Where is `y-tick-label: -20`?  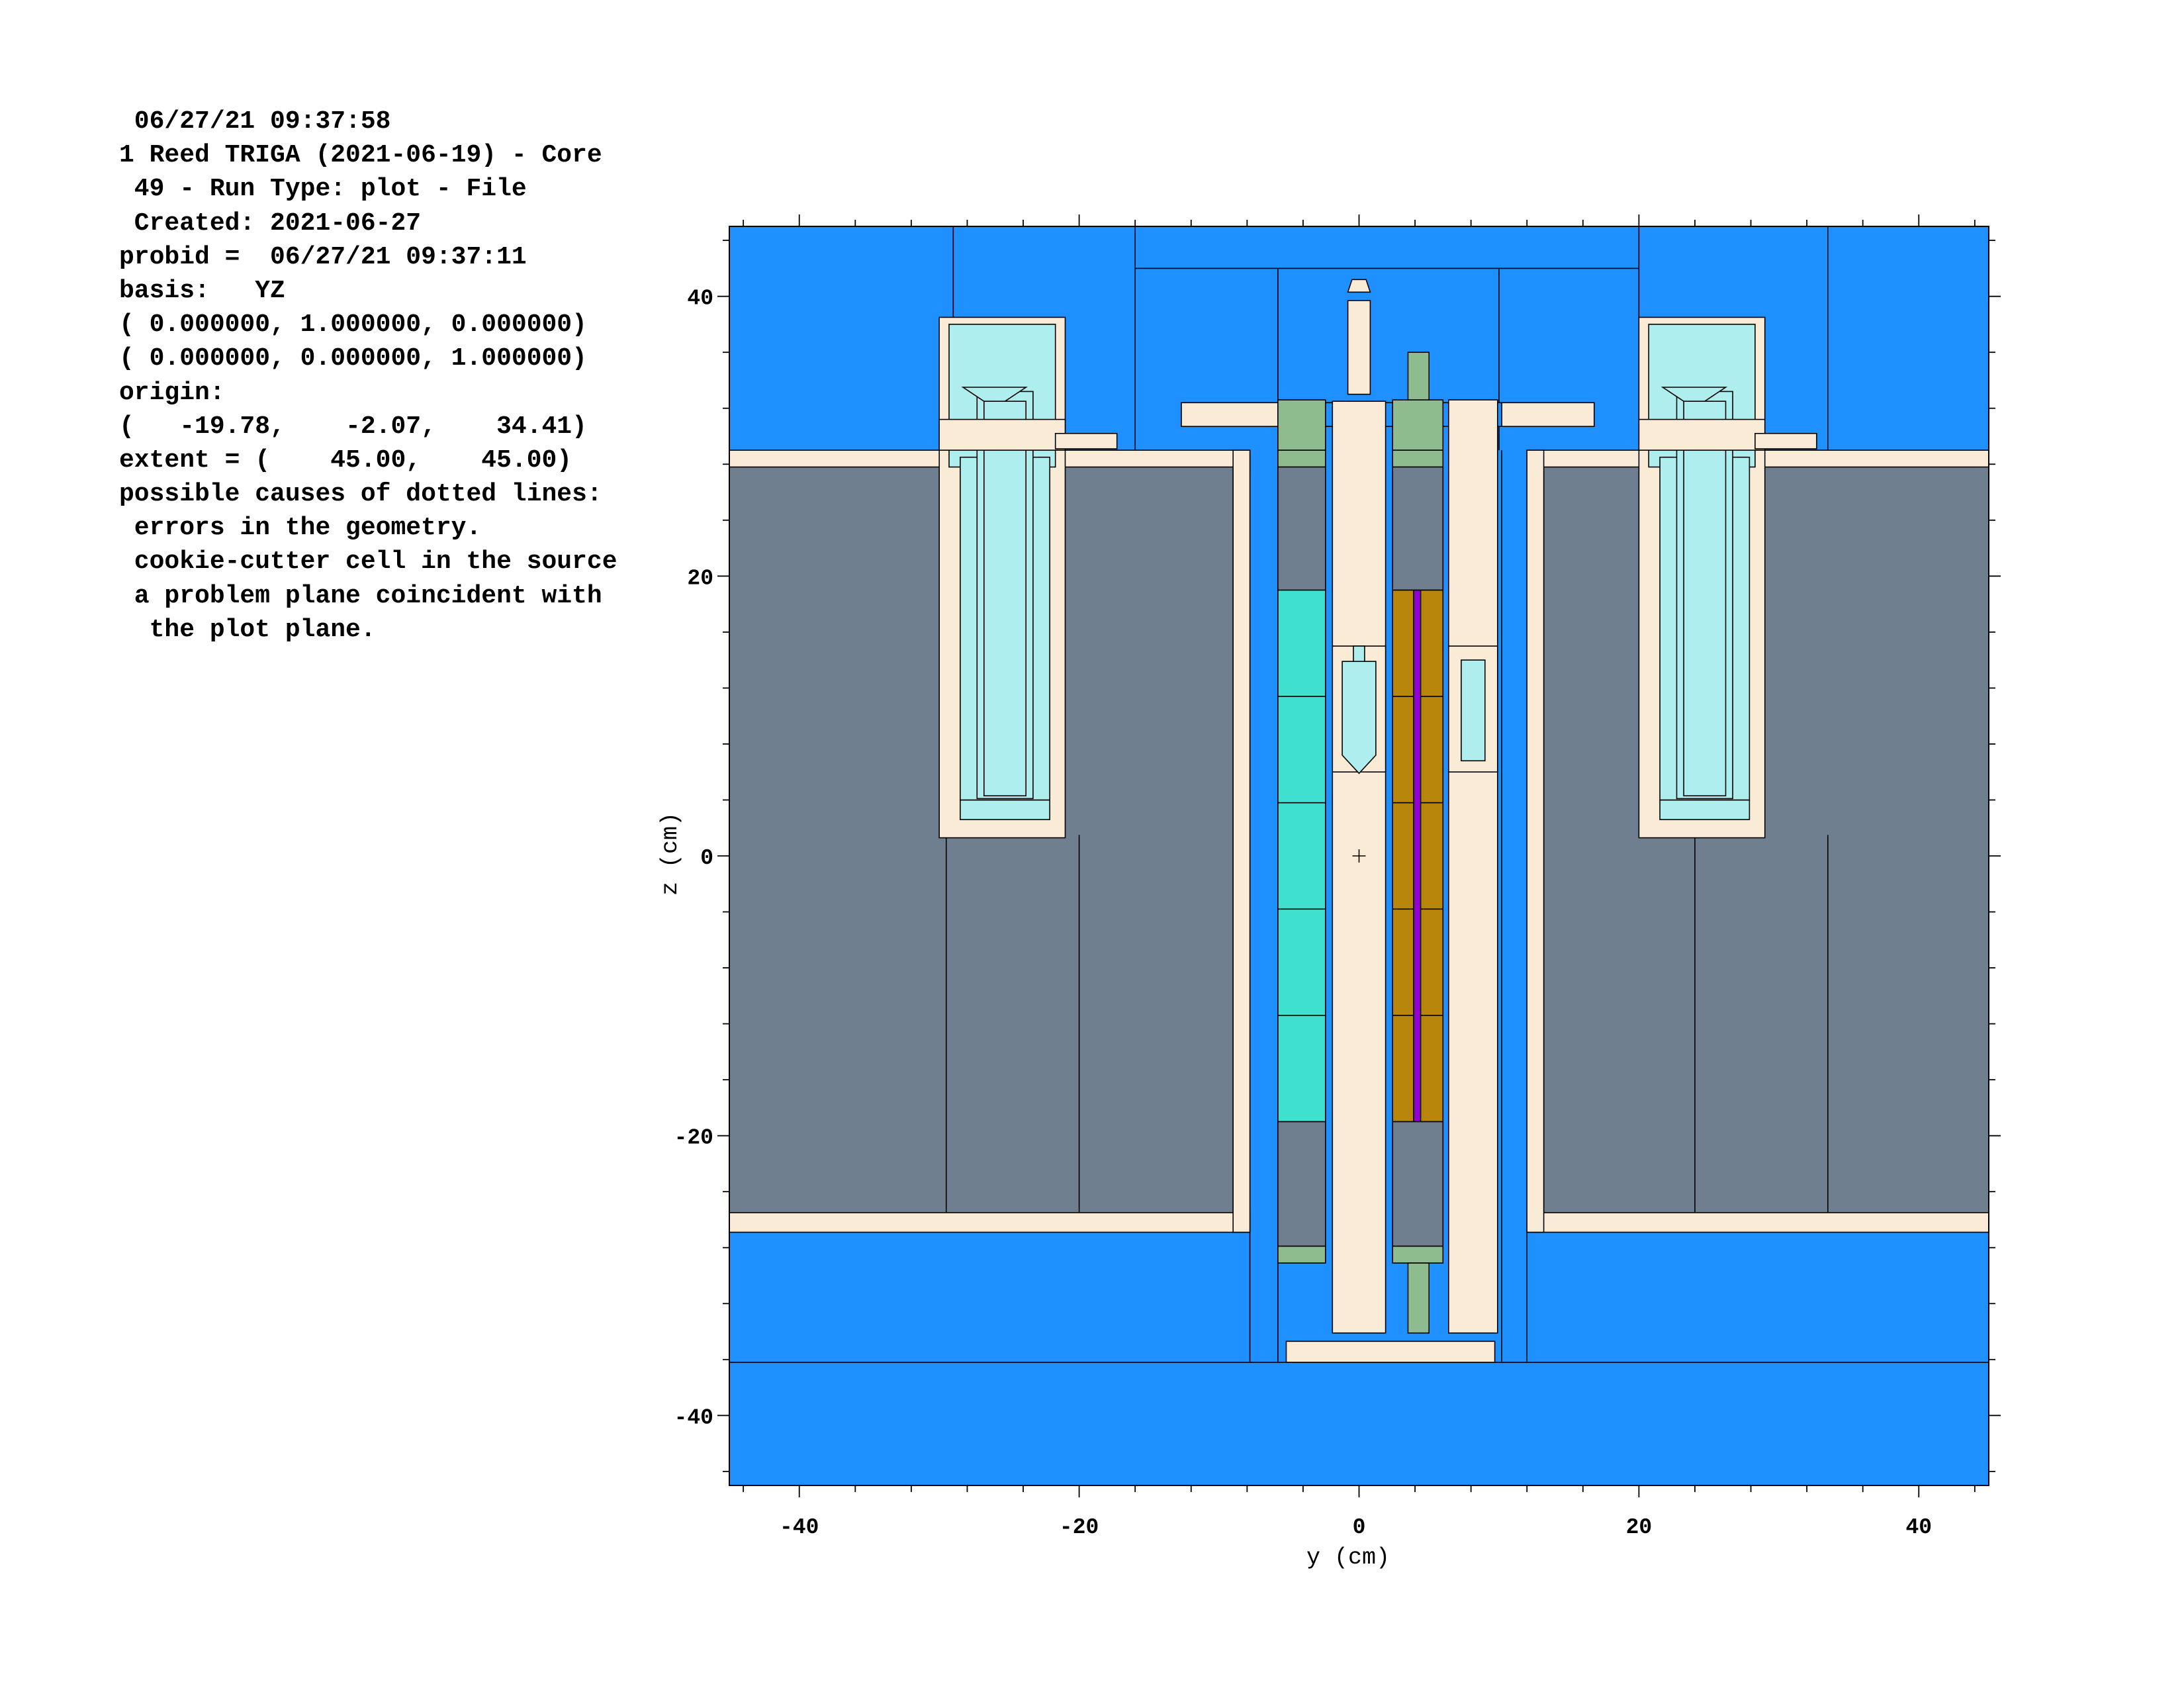 y-tick-label: -20 is located at coordinates (694, 1138).